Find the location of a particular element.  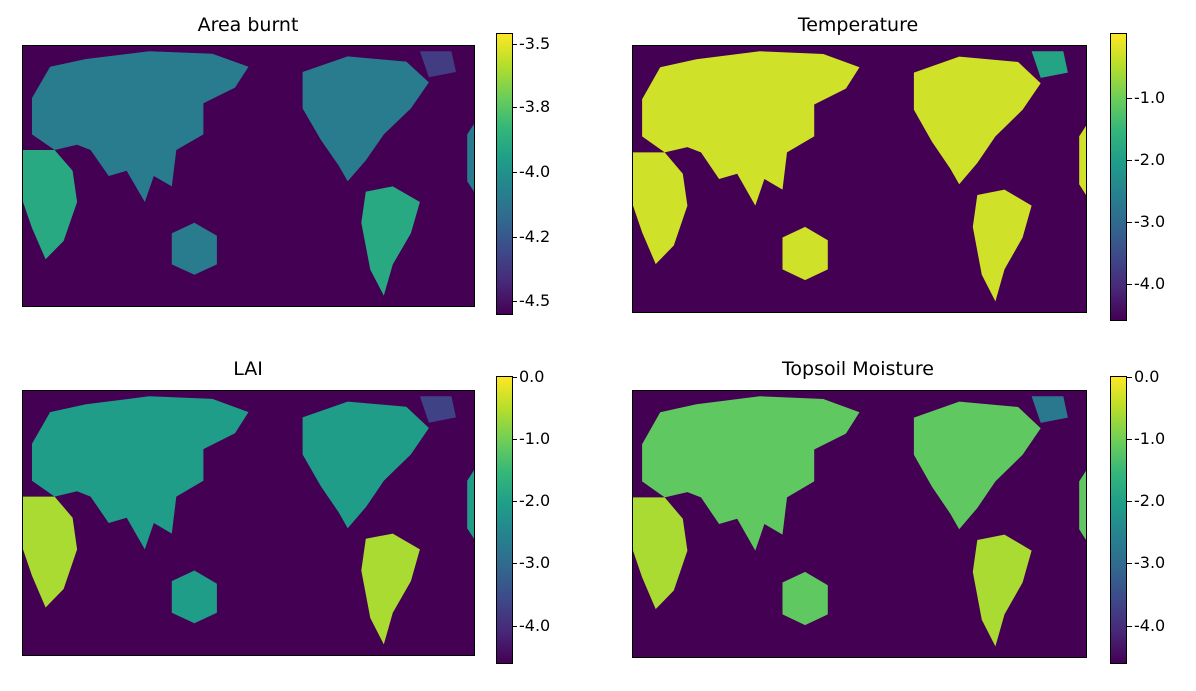

chart-title: Topsoil Moisture is located at coordinates (858, 369).